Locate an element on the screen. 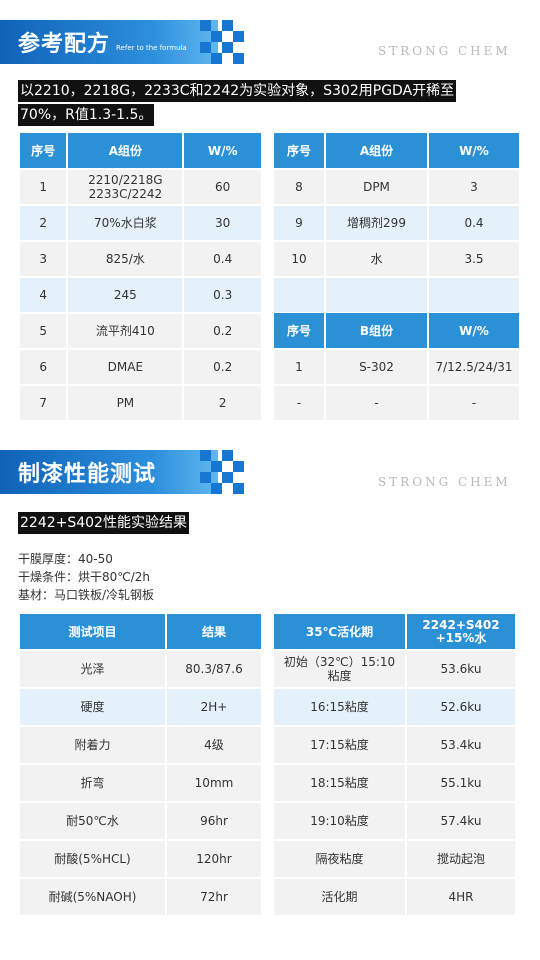 The image size is (540, 960). table-row: 17:15粘度 53.4ku is located at coordinates (394, 745).